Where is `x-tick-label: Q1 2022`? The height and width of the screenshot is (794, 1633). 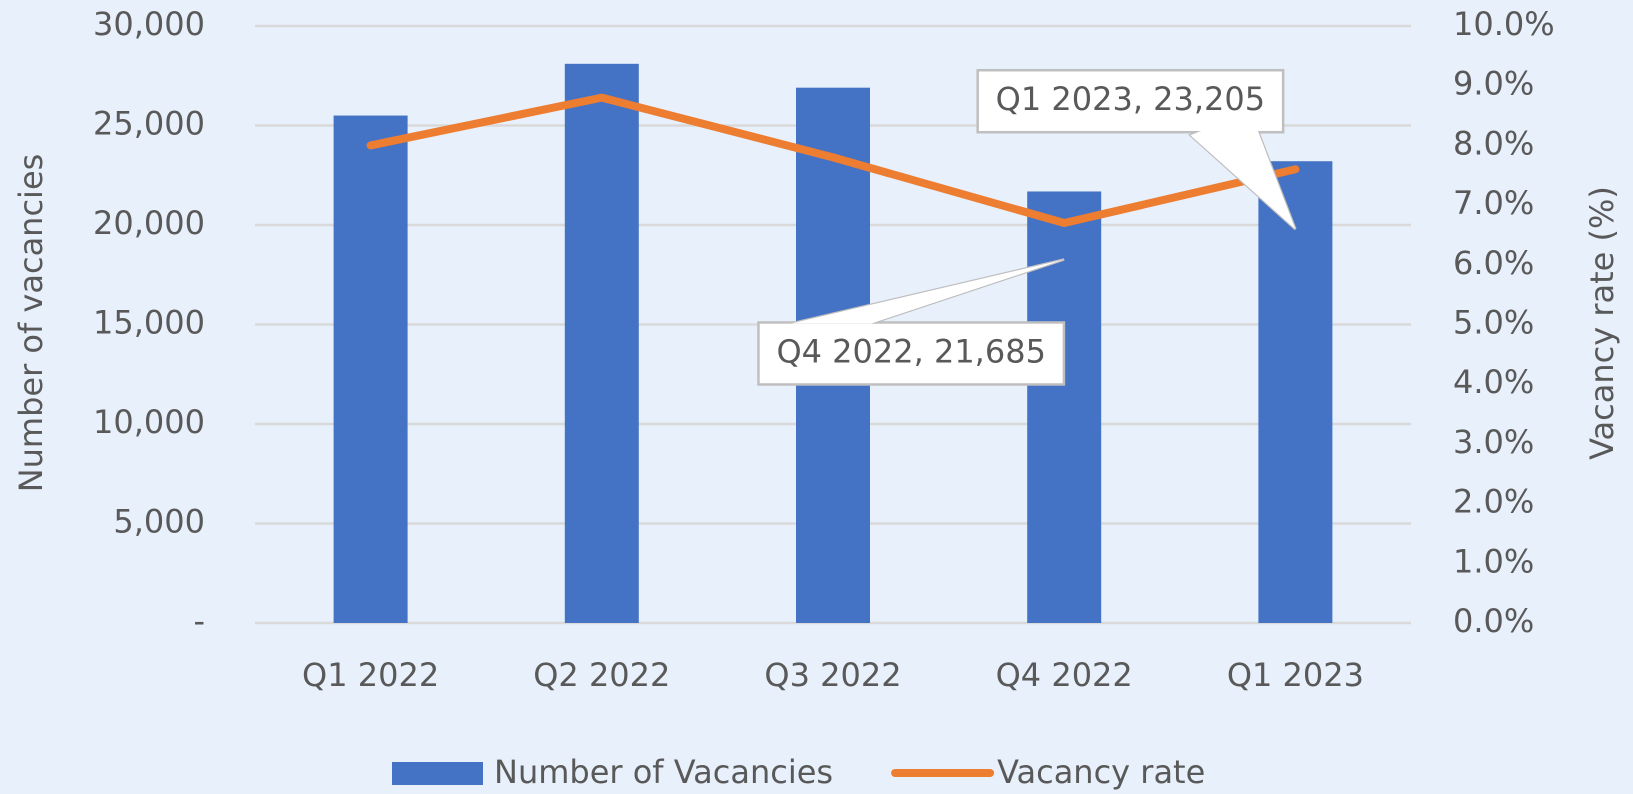 x-tick-label: Q1 2022 is located at coordinates (370, 675).